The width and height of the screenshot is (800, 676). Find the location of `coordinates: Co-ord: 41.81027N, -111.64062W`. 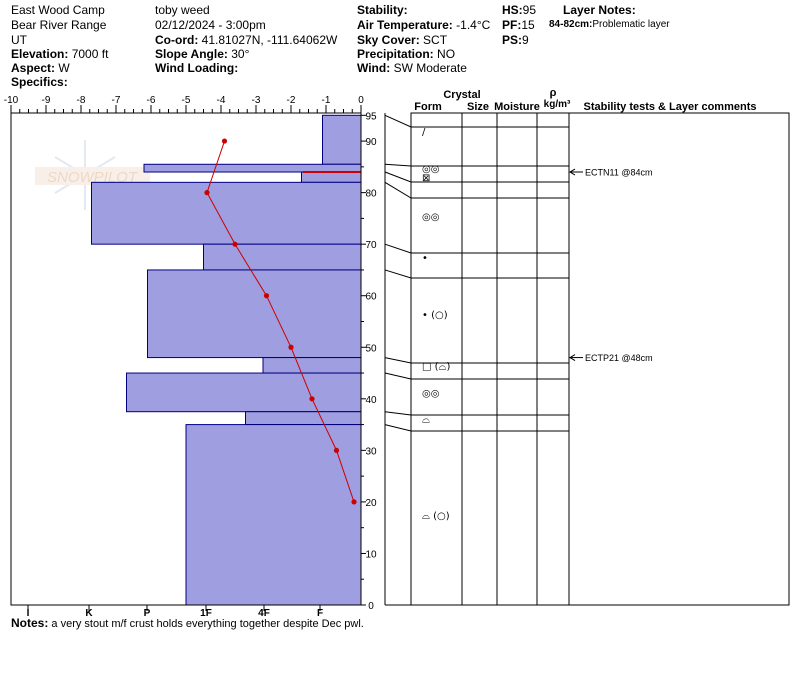

coordinates: Co-ord: 41.81027N, -111.64062W is located at coordinates (246, 40).